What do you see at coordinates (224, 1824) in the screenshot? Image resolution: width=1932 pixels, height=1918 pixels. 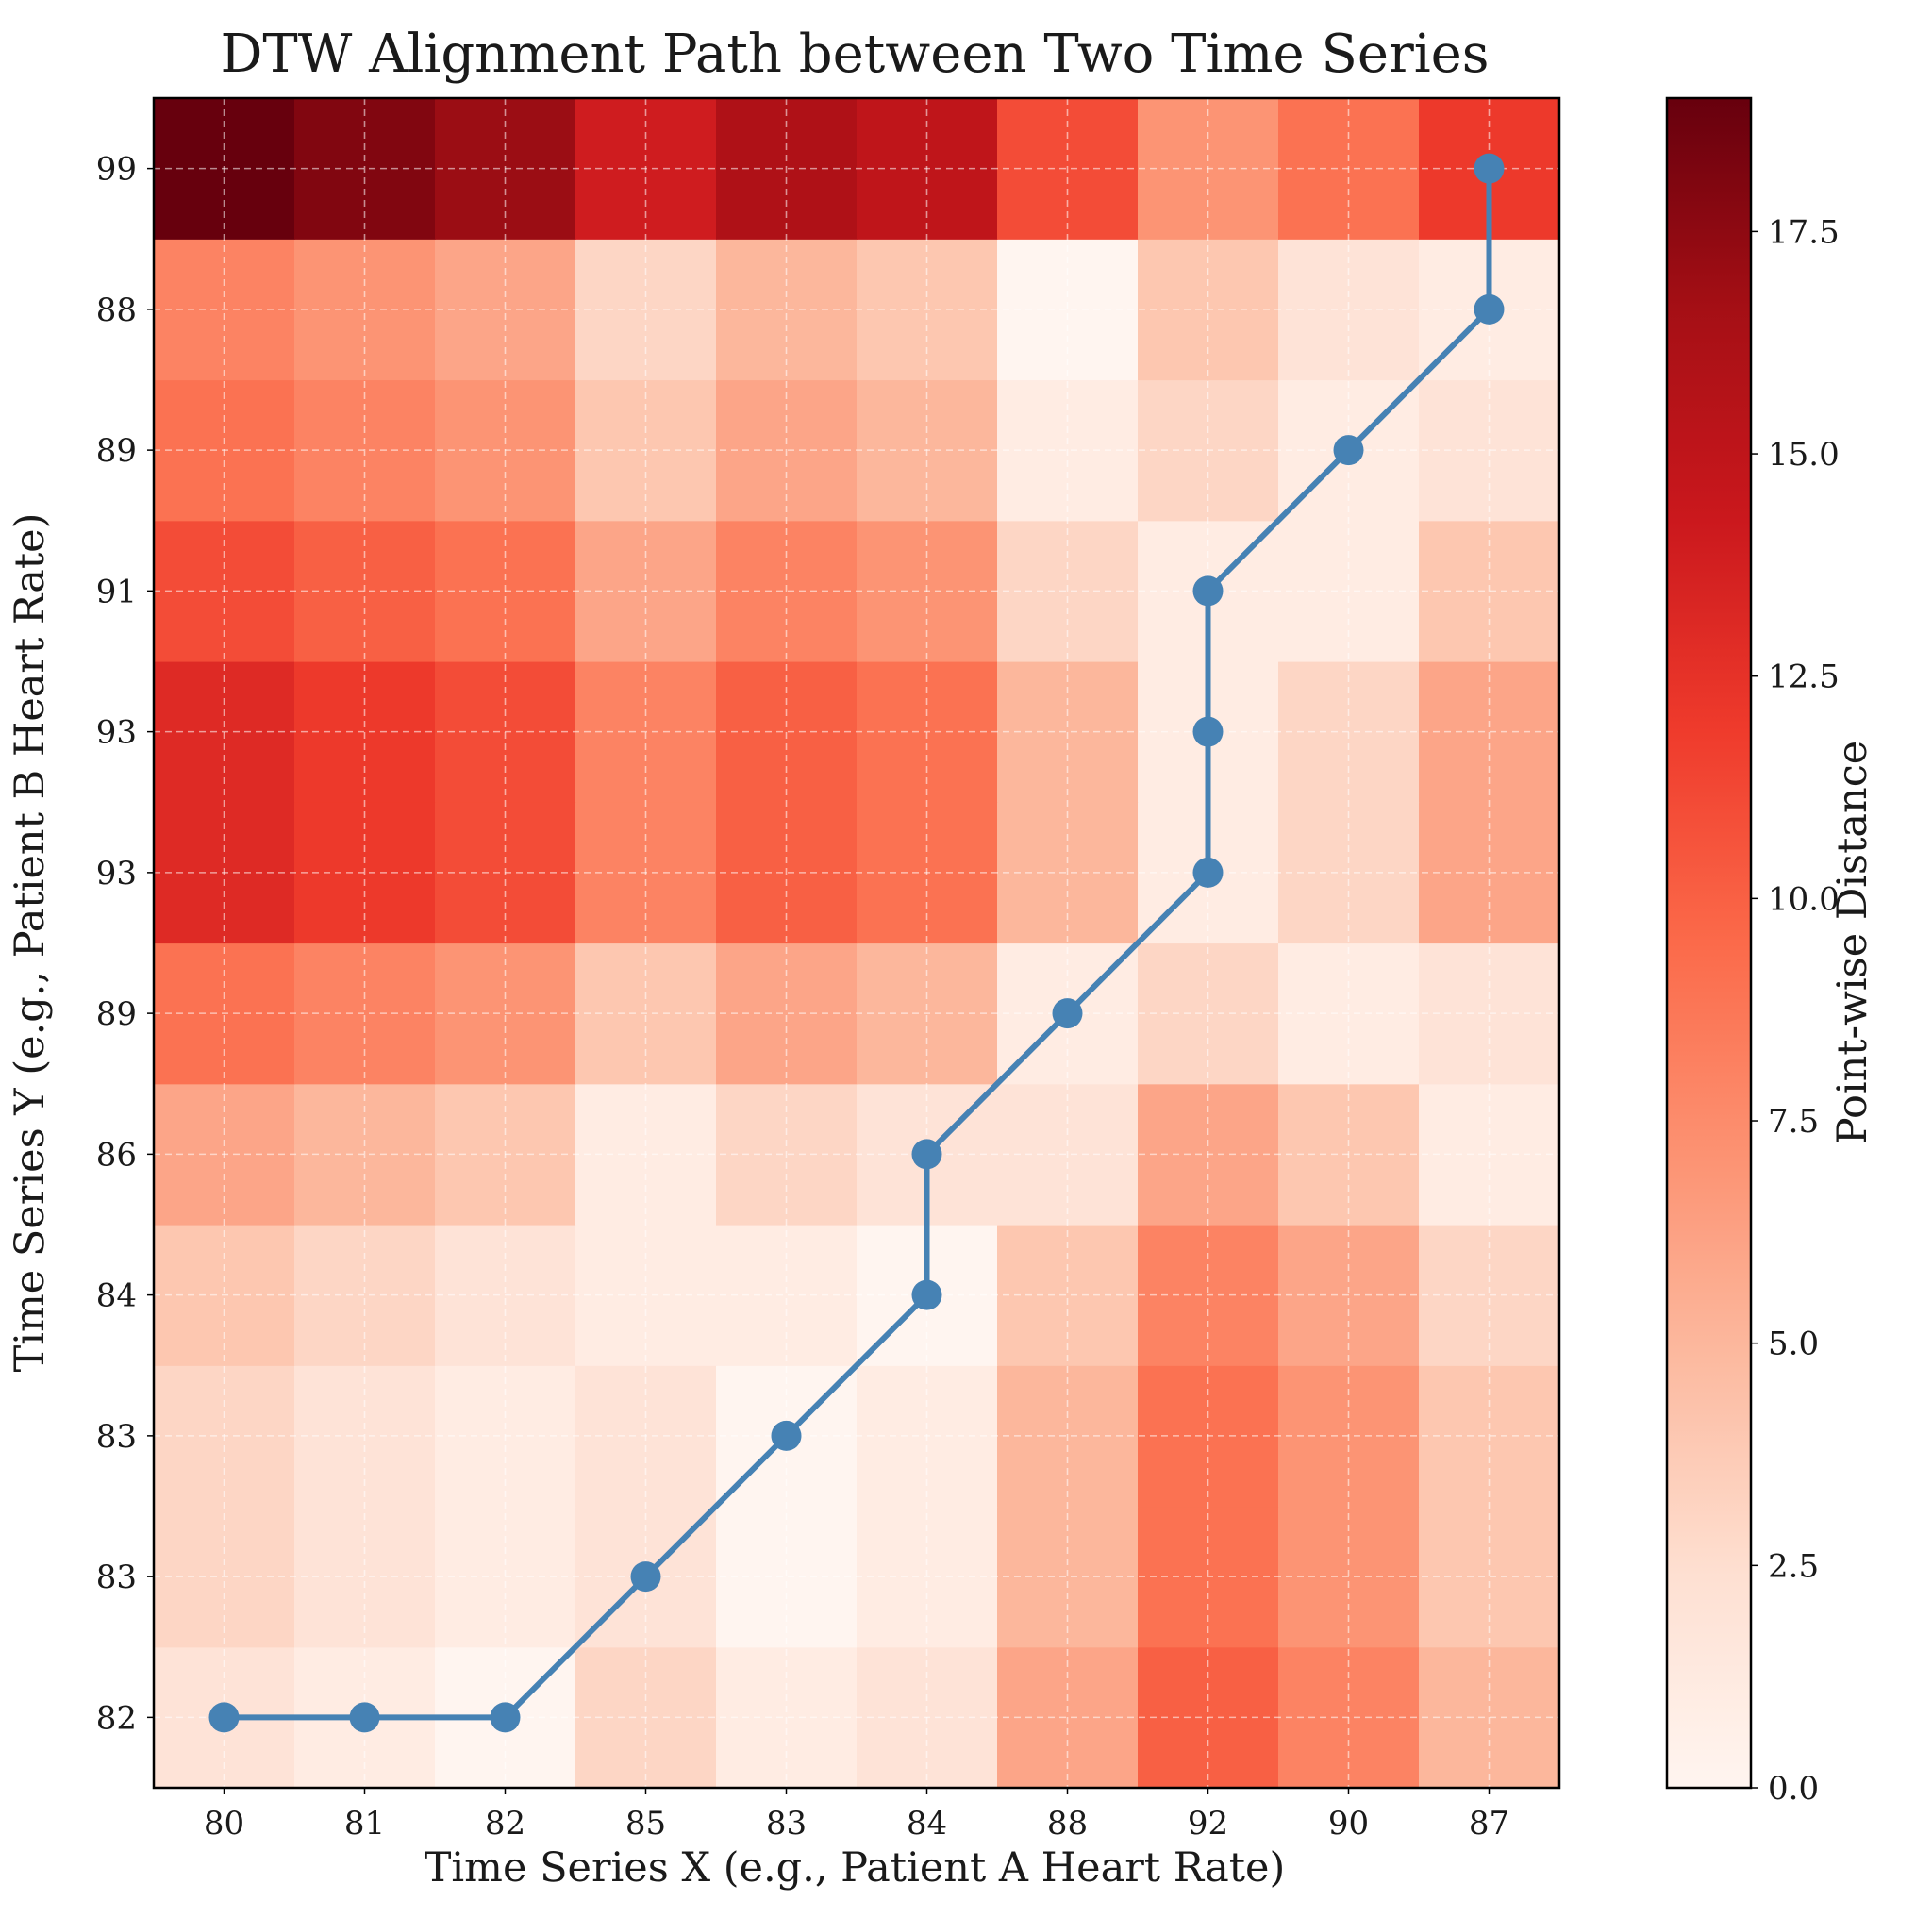 I see `x-tick-label: 80` at bounding box center [224, 1824].